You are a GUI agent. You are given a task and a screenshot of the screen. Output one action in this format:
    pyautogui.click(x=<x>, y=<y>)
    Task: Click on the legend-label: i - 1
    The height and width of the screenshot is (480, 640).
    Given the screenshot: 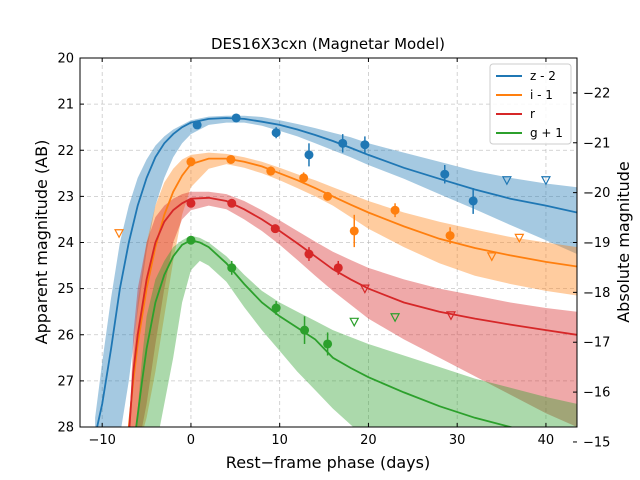 What is the action you would take?
    pyautogui.click(x=541, y=95)
    